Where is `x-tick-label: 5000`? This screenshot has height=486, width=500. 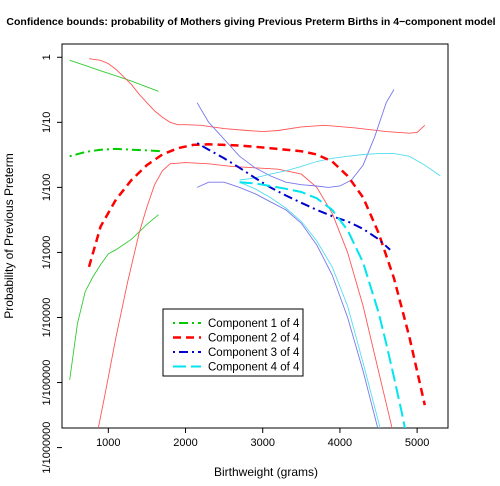
x-tick-label: 5000 is located at coordinates (417, 443).